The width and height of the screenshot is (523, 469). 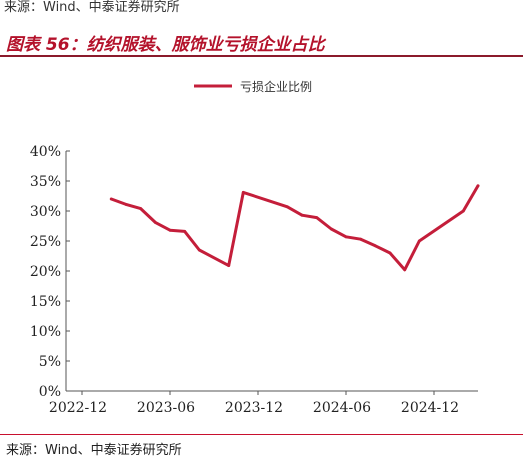 I want to click on y-axis: 0% 5% 10% 15% 20% 25% 30% 35% 40%, so click(x=50, y=272).